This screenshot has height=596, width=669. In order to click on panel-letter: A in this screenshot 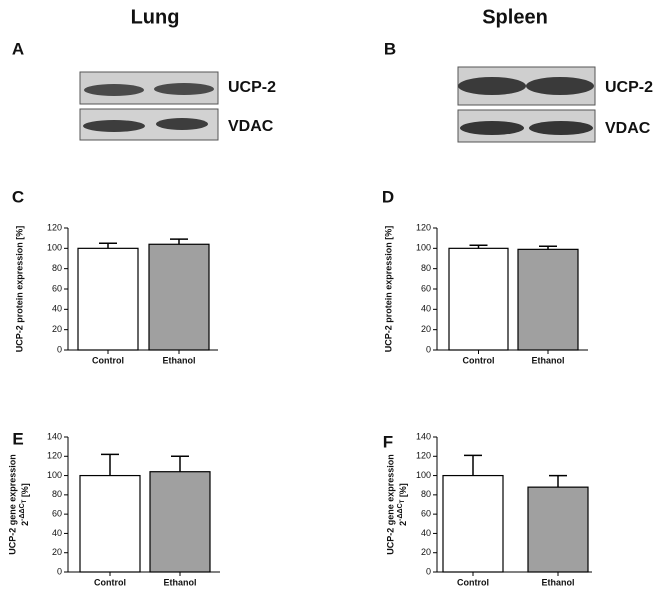, I will do `click(18, 48)`.